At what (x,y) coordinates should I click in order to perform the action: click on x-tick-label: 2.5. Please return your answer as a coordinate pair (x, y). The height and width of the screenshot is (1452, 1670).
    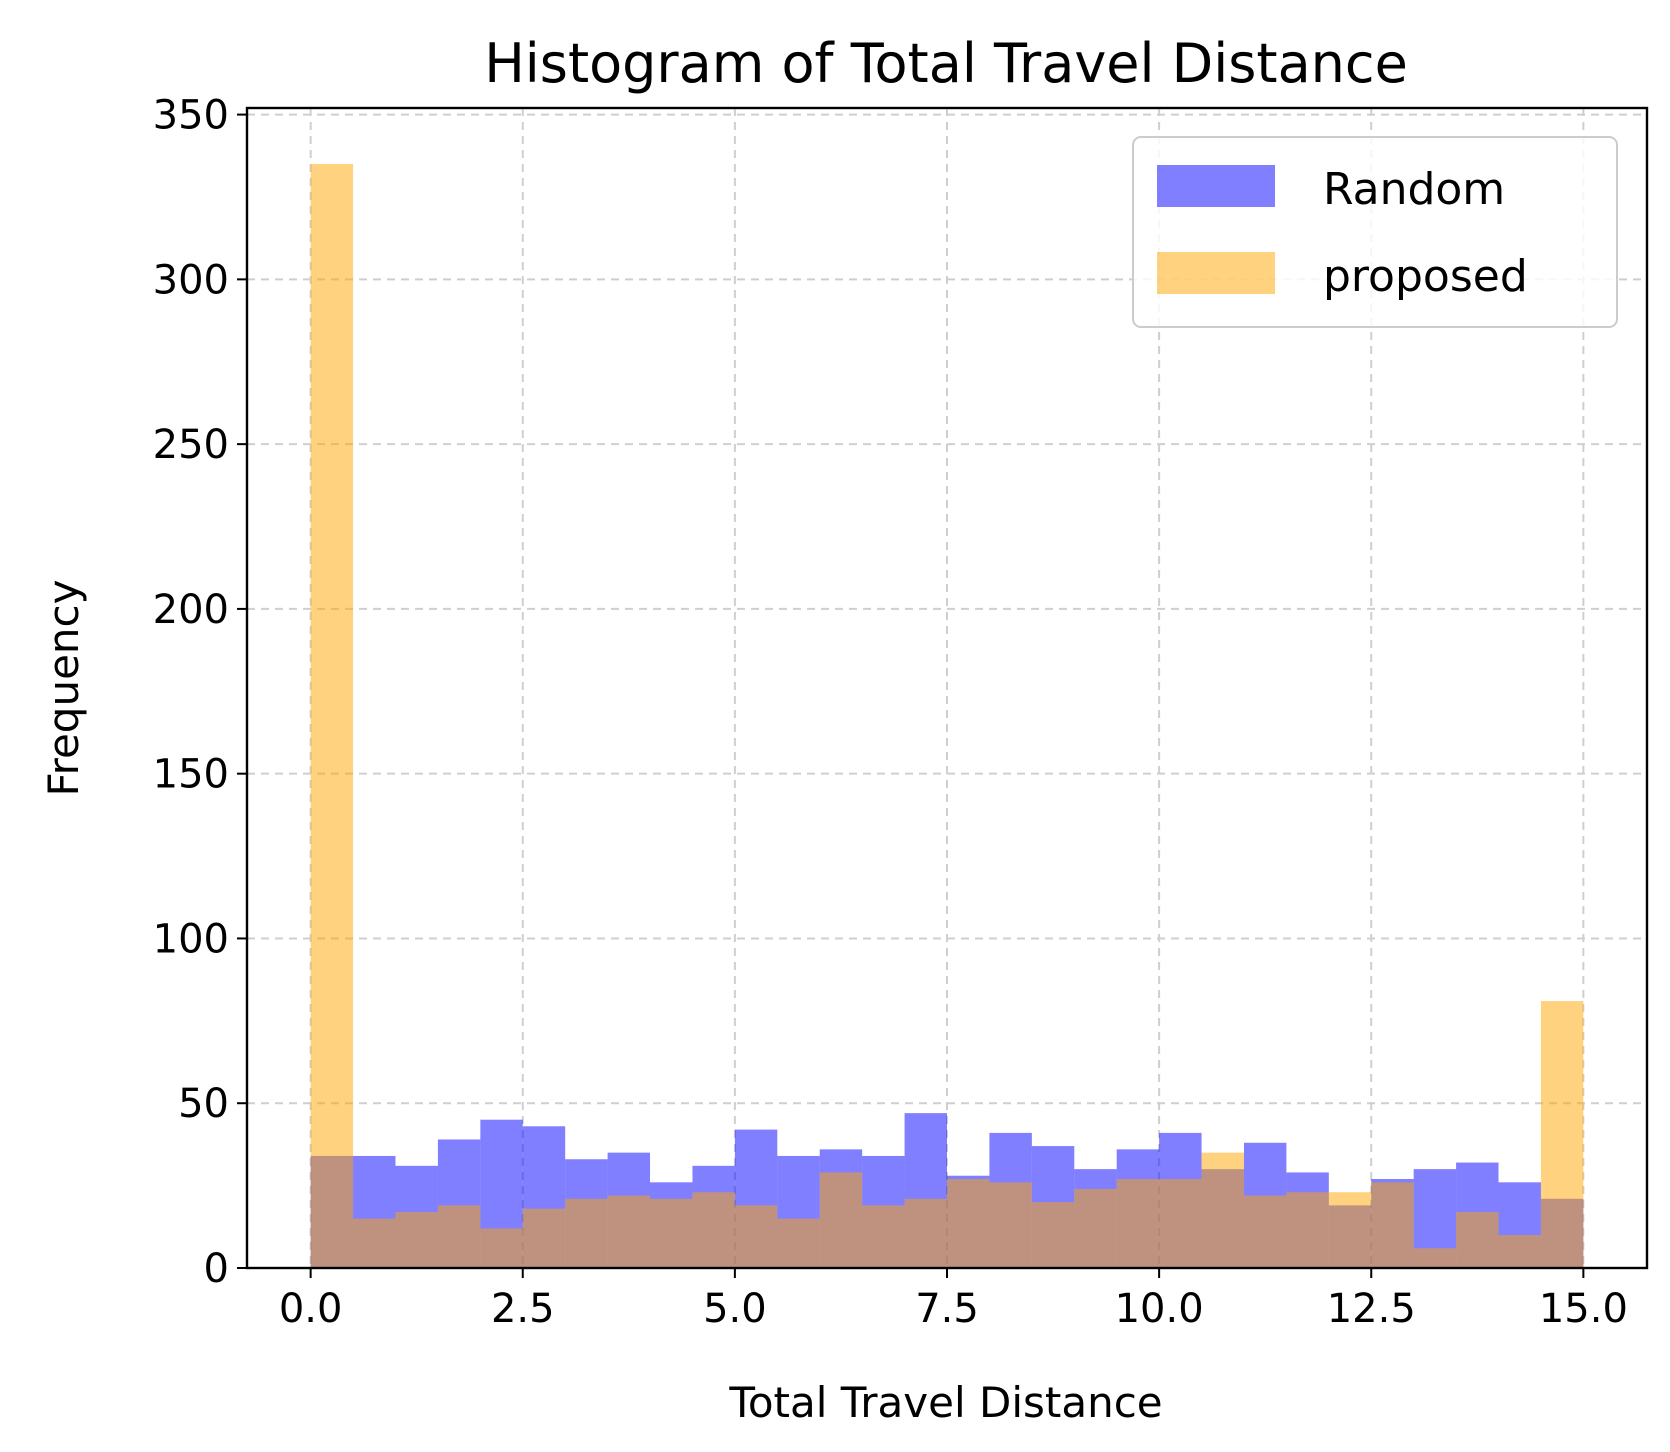
    Looking at the image, I should click on (523, 1309).